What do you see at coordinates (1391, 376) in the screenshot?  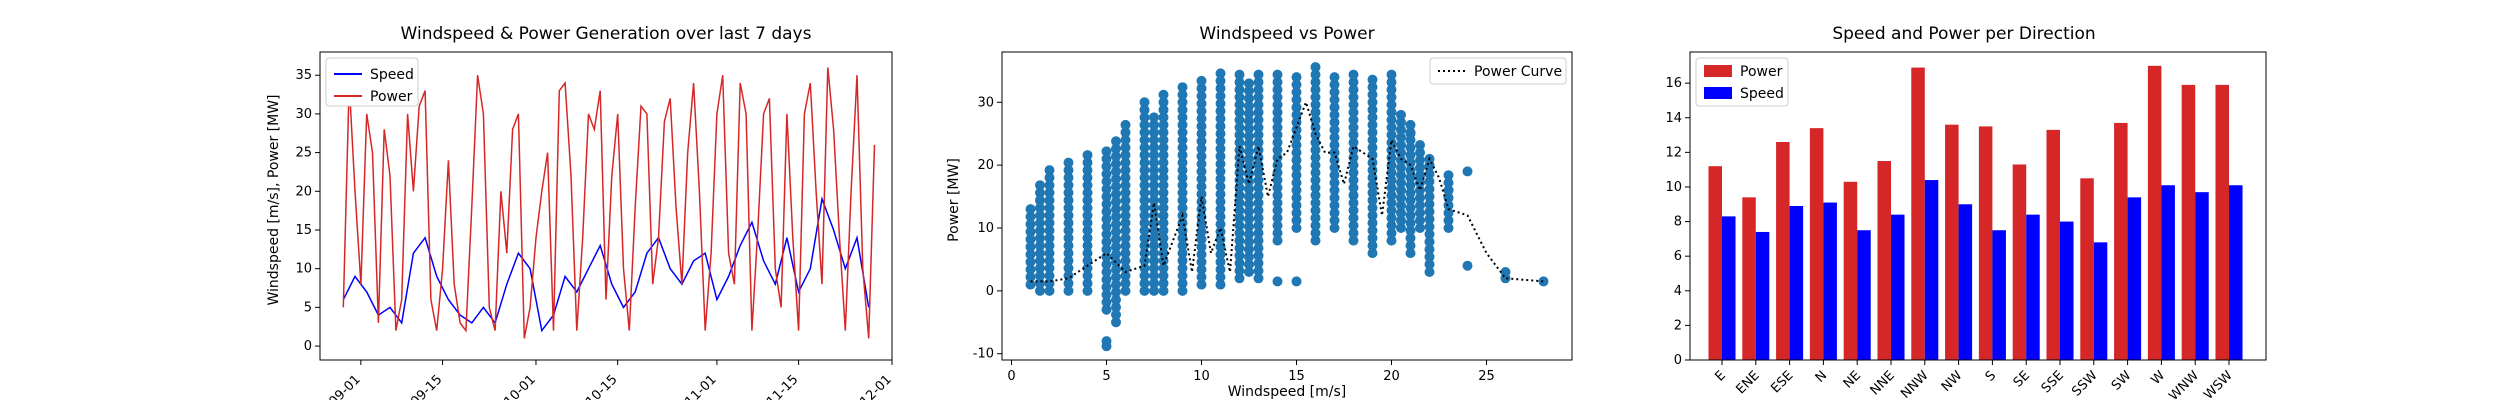 I see `x-tick-label: 20` at bounding box center [1391, 376].